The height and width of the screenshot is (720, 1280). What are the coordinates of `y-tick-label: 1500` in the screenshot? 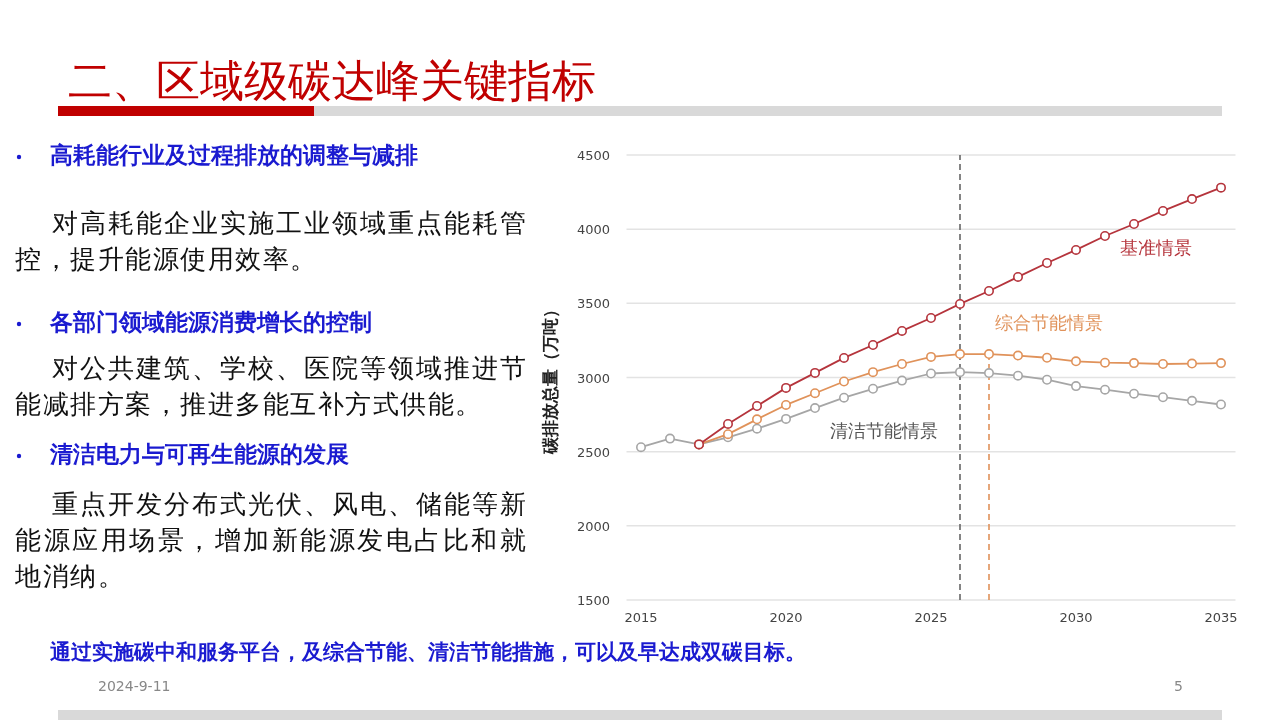 It's located at (593, 600).